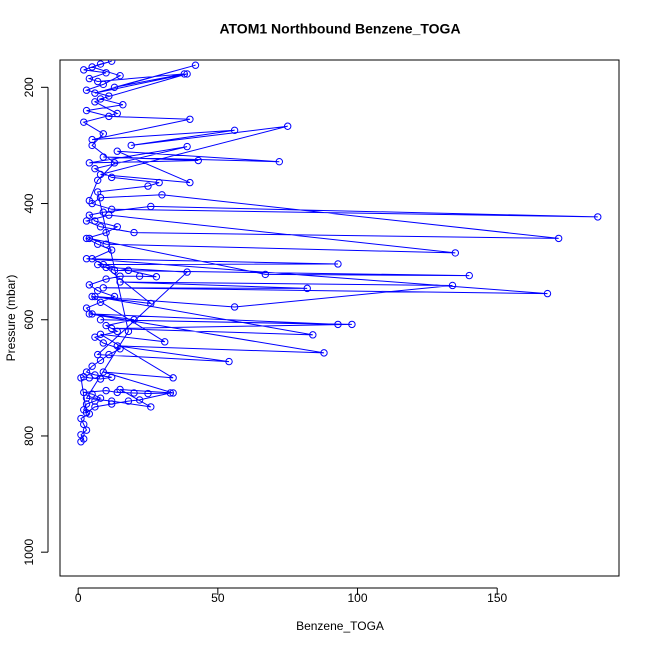 This screenshot has width=650, height=655. What do you see at coordinates (29, 319) in the screenshot?
I see `y-tick-label: 600` at bounding box center [29, 319].